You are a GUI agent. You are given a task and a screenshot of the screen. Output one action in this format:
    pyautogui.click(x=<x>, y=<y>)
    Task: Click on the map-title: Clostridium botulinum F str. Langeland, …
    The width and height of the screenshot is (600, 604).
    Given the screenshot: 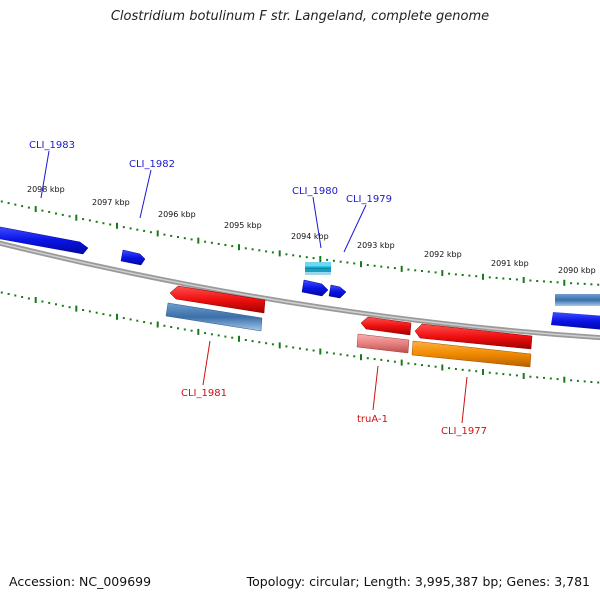 What is the action you would take?
    pyautogui.click(x=300, y=16)
    